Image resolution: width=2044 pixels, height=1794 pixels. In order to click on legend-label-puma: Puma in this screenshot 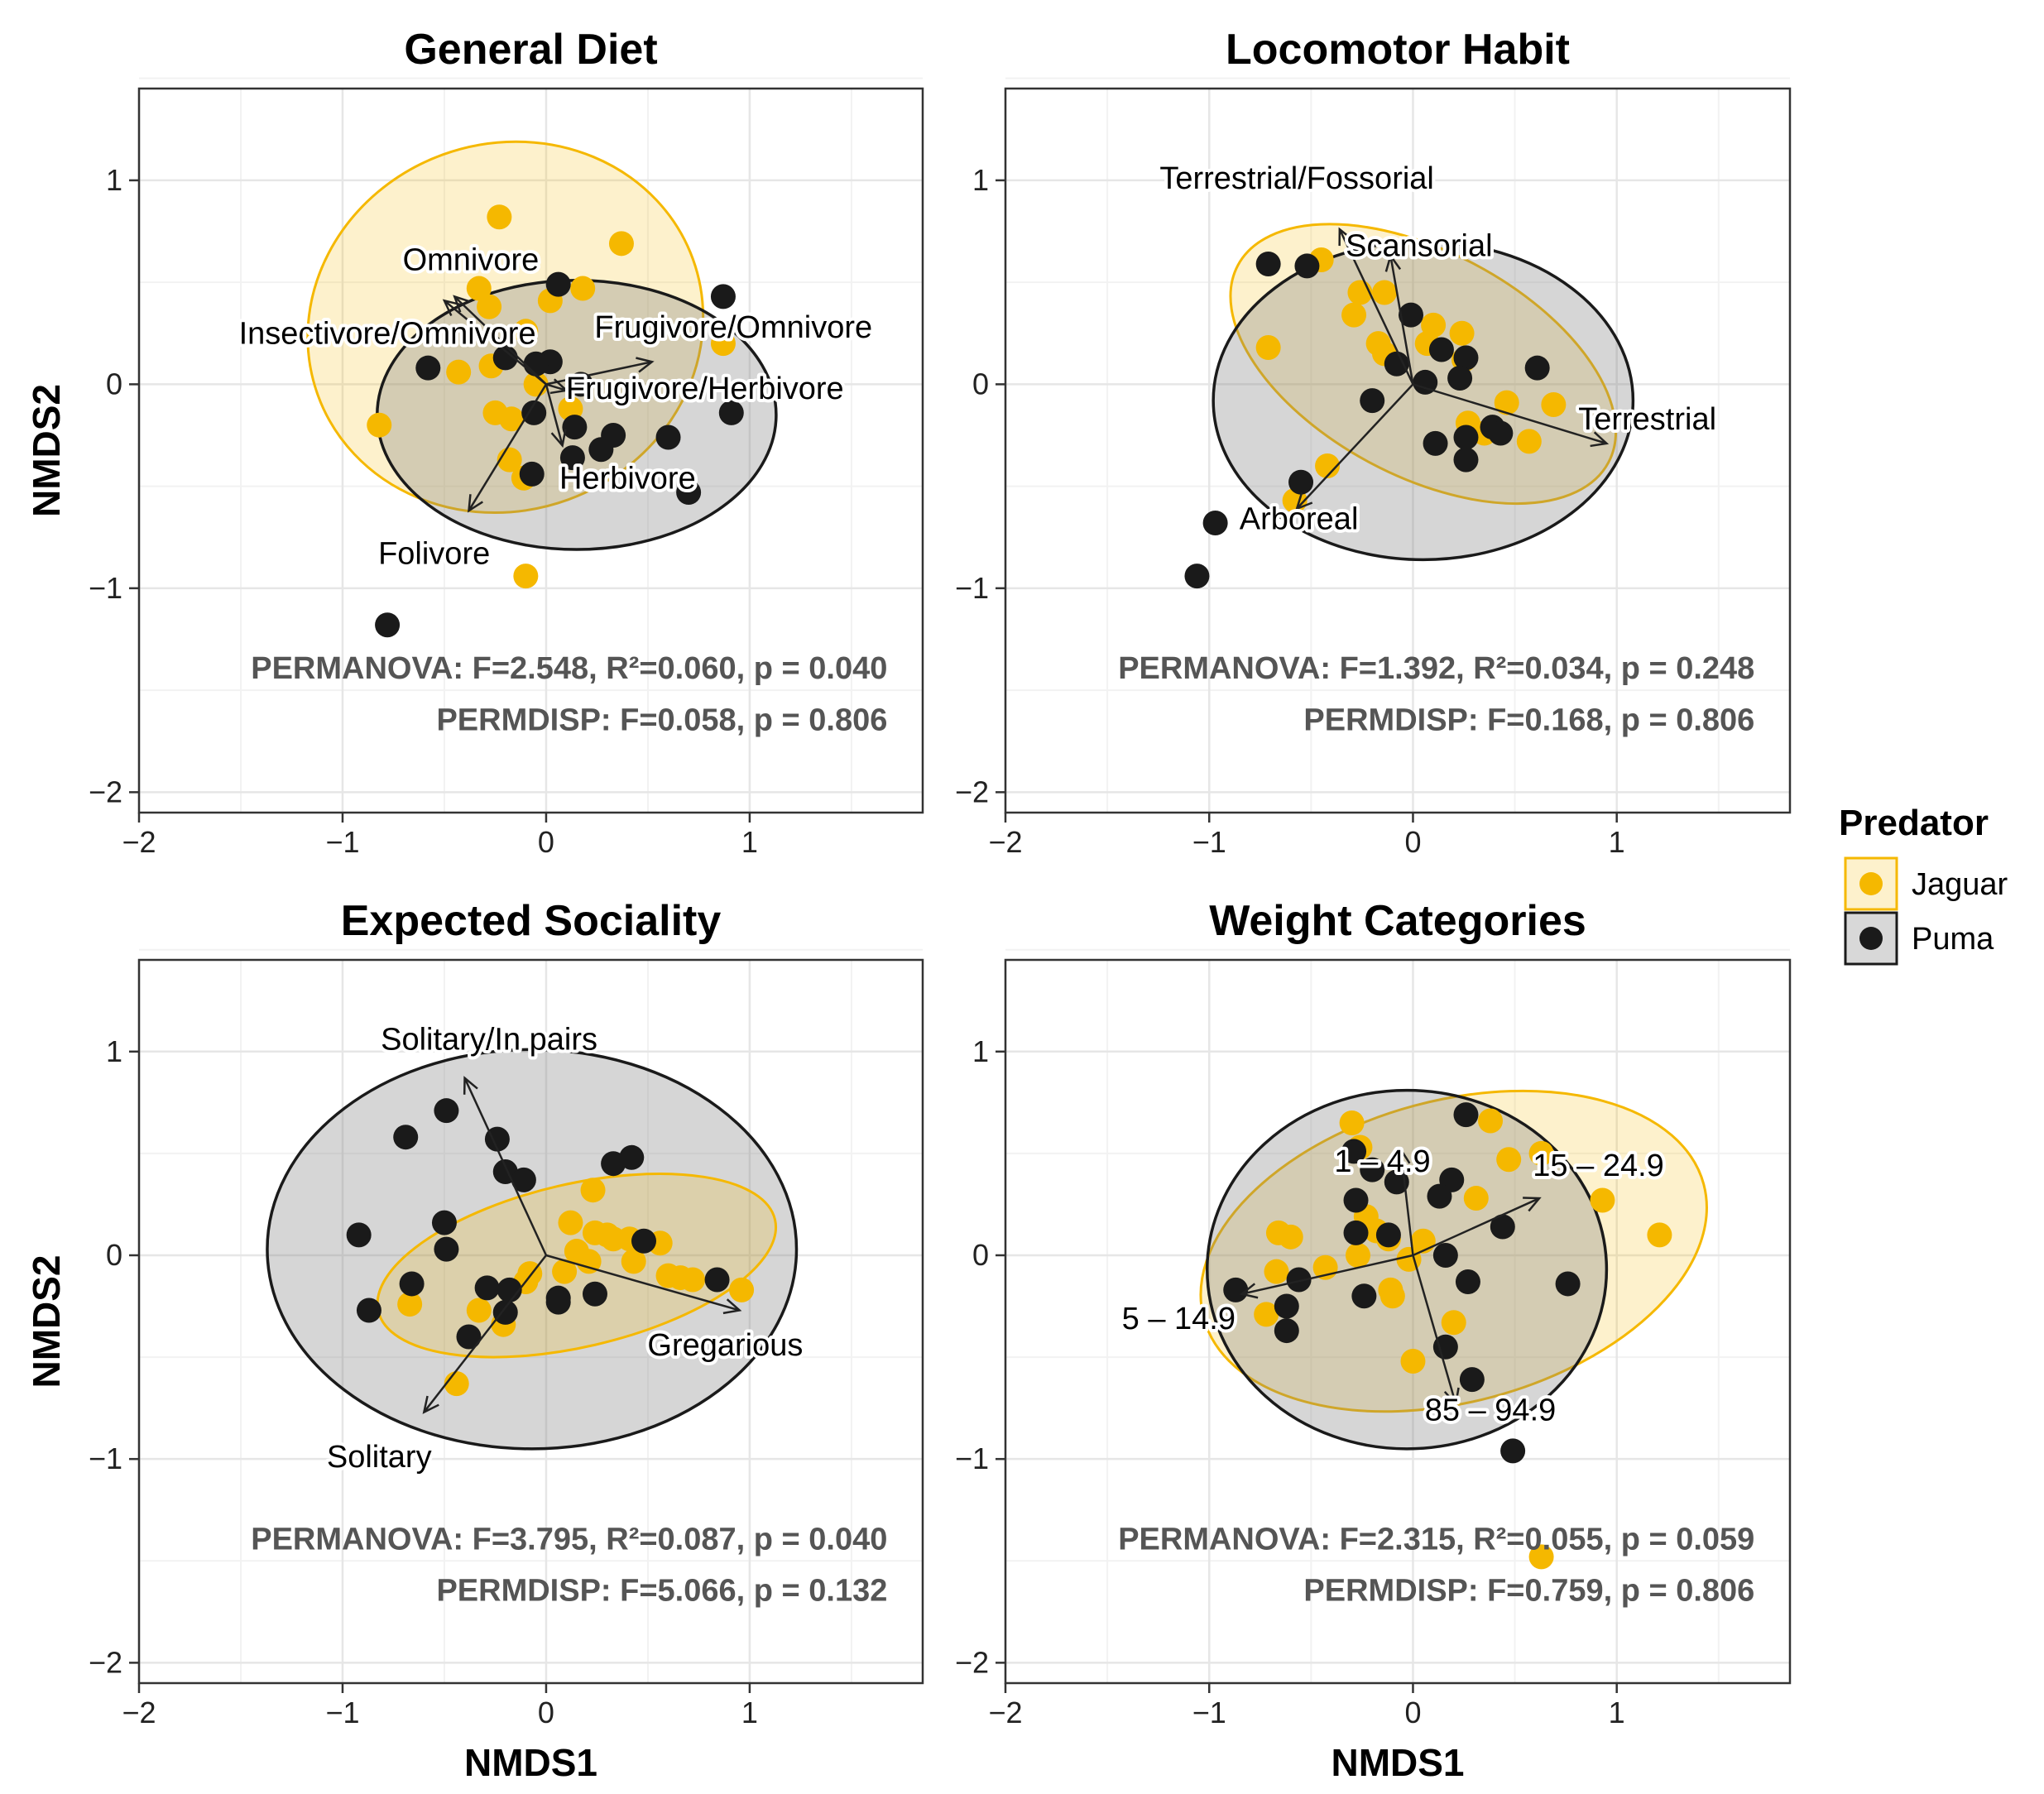, I will do `click(1953, 939)`.